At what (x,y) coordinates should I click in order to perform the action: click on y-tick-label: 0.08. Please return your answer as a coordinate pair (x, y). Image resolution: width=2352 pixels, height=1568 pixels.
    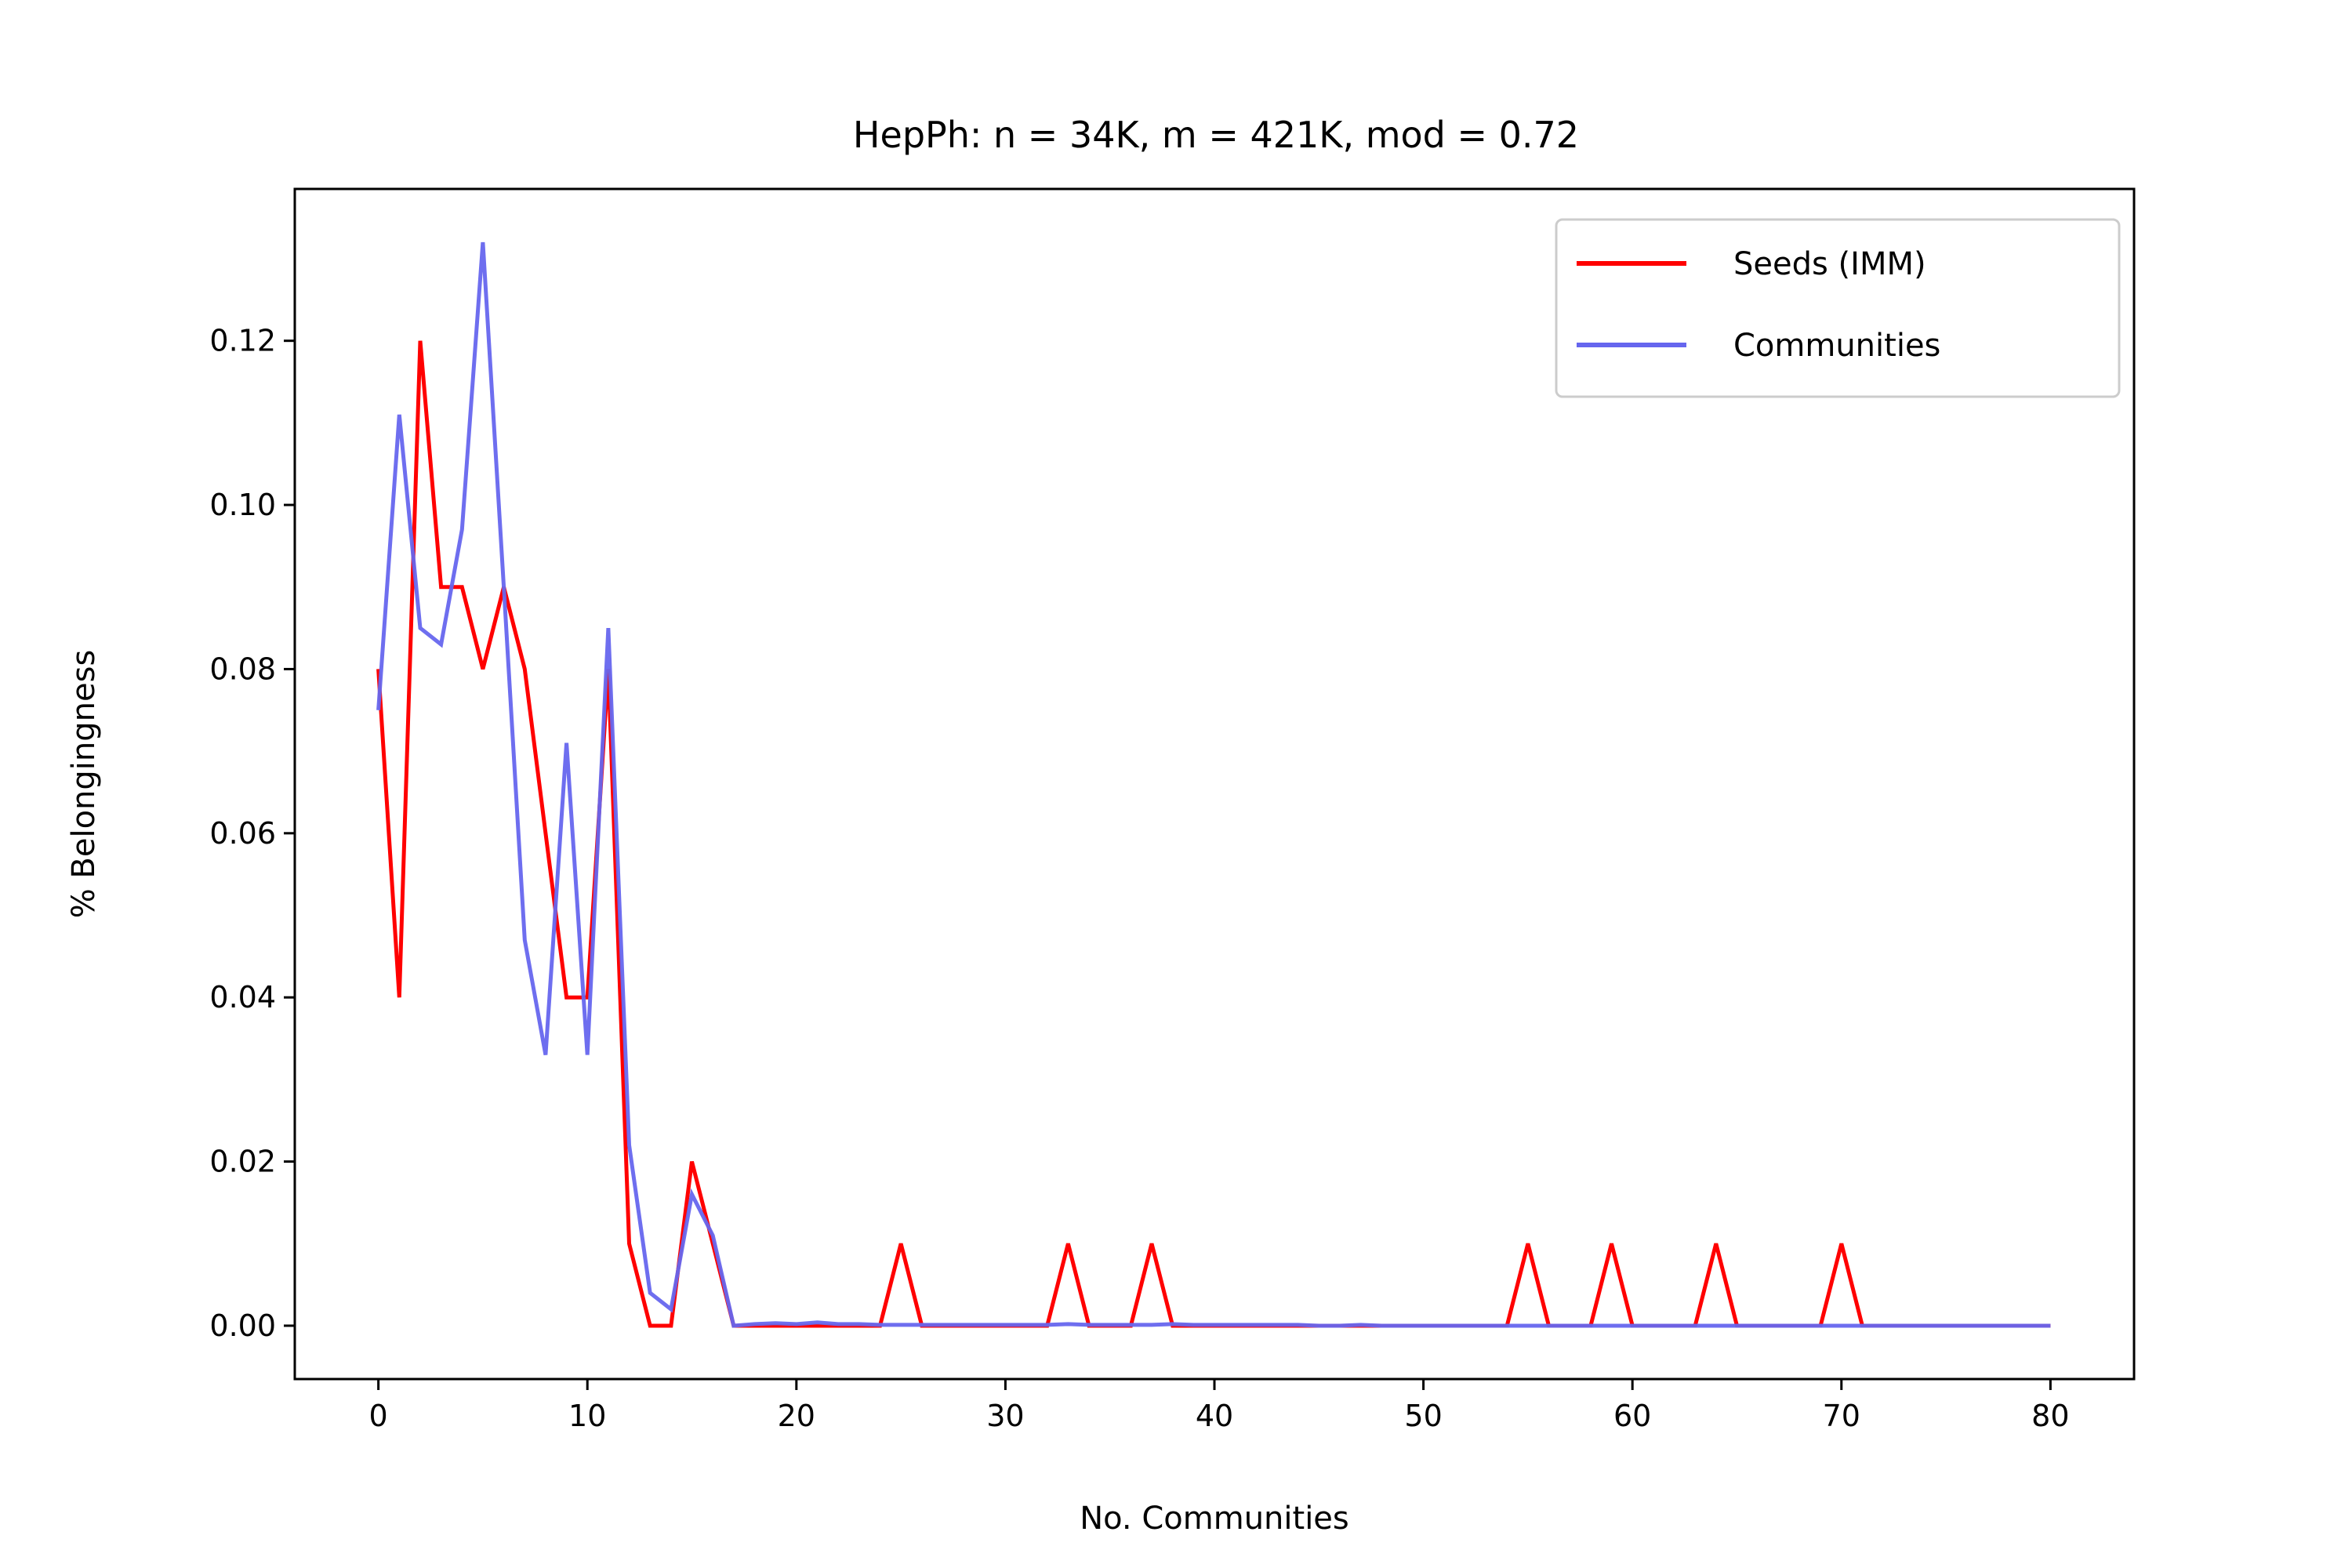
    Looking at the image, I should click on (242, 669).